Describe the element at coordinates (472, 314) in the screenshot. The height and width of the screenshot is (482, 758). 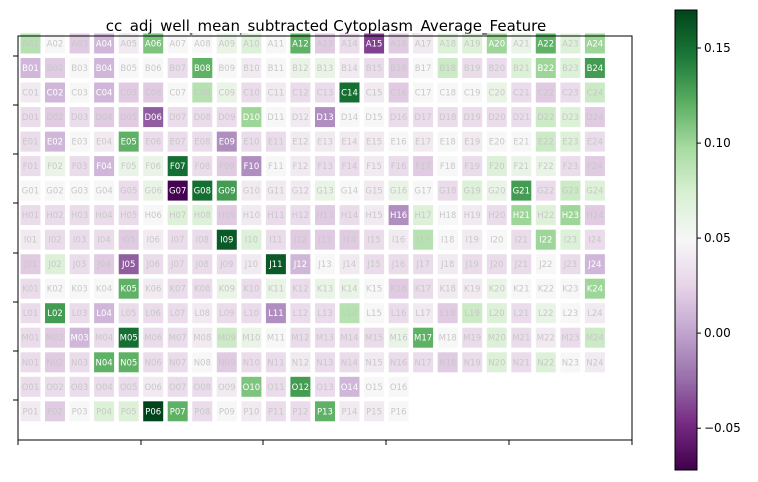
I see `heatmap-cell-label: L19` at that location.